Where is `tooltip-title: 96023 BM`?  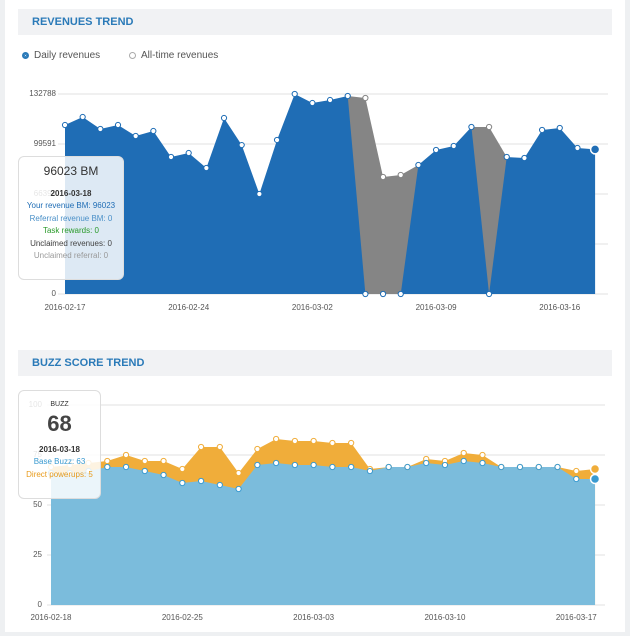 tooltip-title: 96023 BM is located at coordinates (71, 171).